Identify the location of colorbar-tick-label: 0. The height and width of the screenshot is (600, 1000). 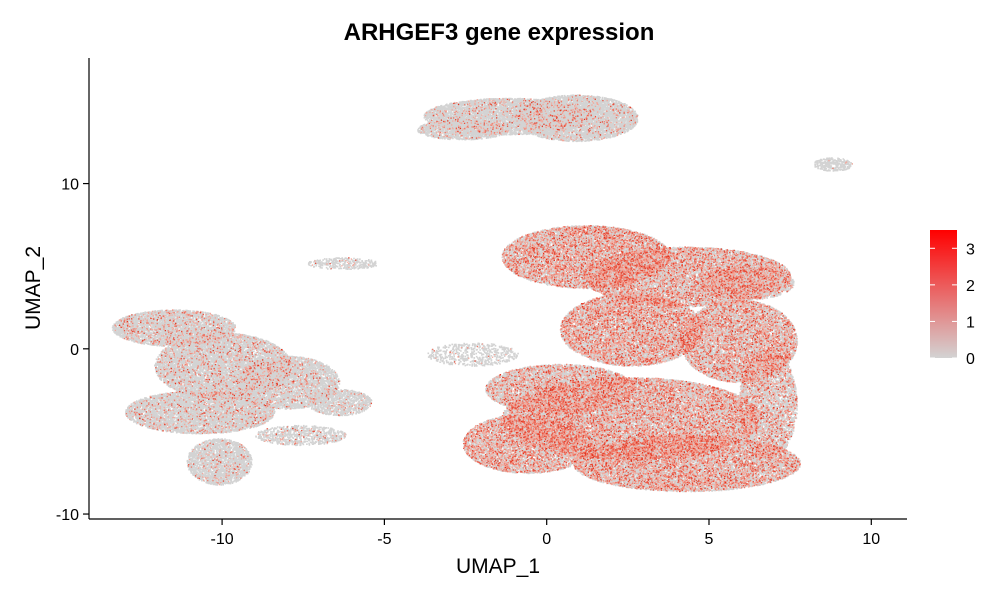
(970, 359).